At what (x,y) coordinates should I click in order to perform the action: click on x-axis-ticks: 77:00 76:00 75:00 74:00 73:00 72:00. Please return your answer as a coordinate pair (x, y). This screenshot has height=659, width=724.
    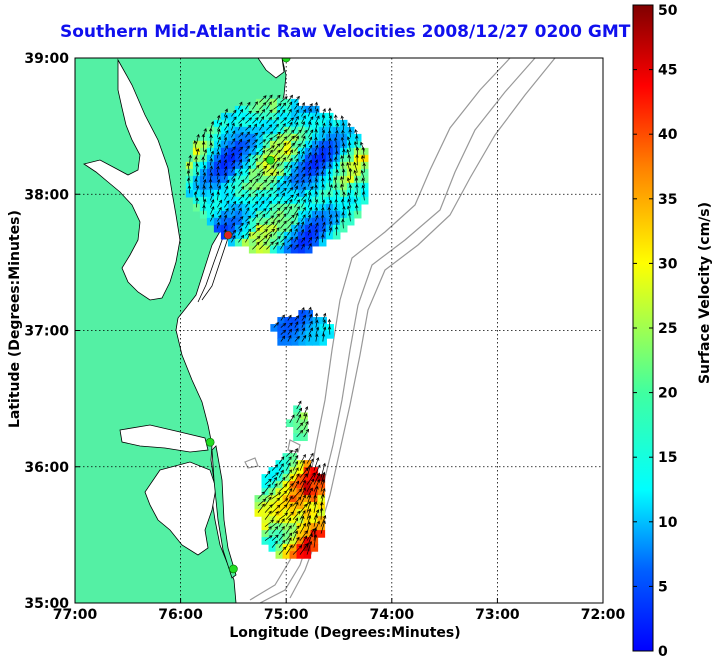
    Looking at the image, I should click on (339, 610).